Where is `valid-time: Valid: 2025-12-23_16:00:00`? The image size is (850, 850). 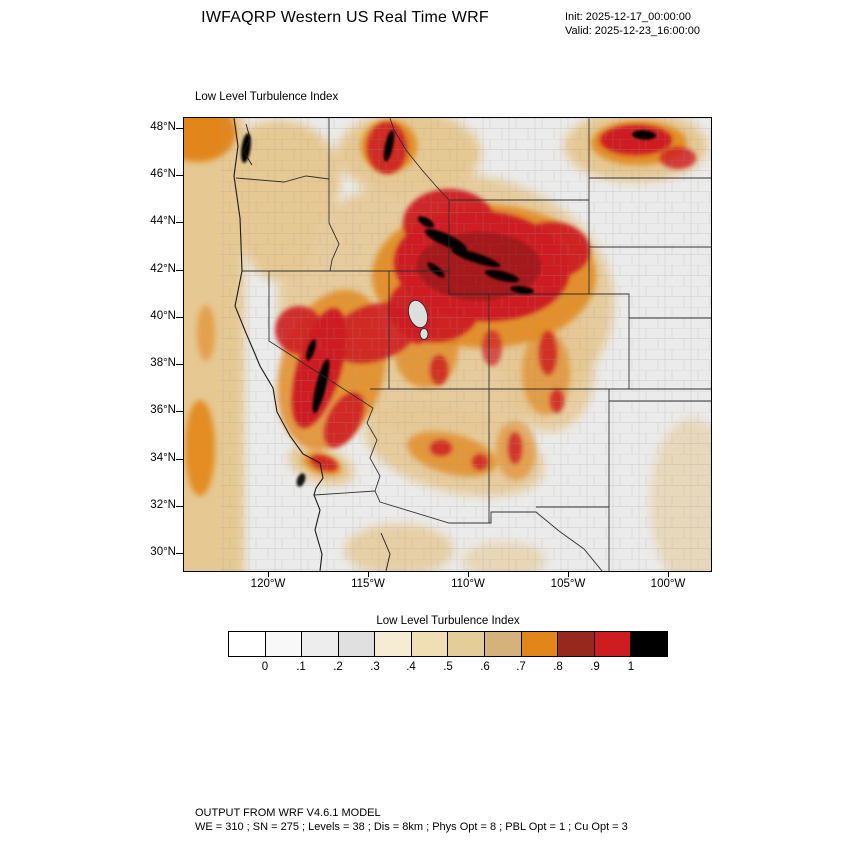 valid-time: Valid: 2025-12-23_16:00:00 is located at coordinates (632, 31).